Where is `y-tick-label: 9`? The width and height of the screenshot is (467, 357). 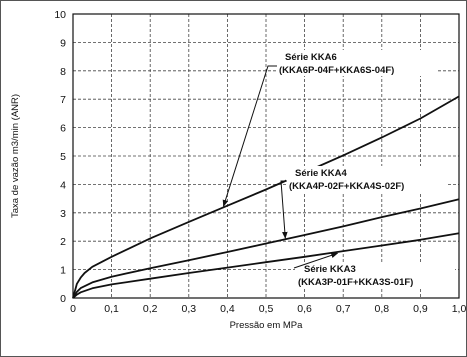 y-tick-label: 9 is located at coordinates (63, 43).